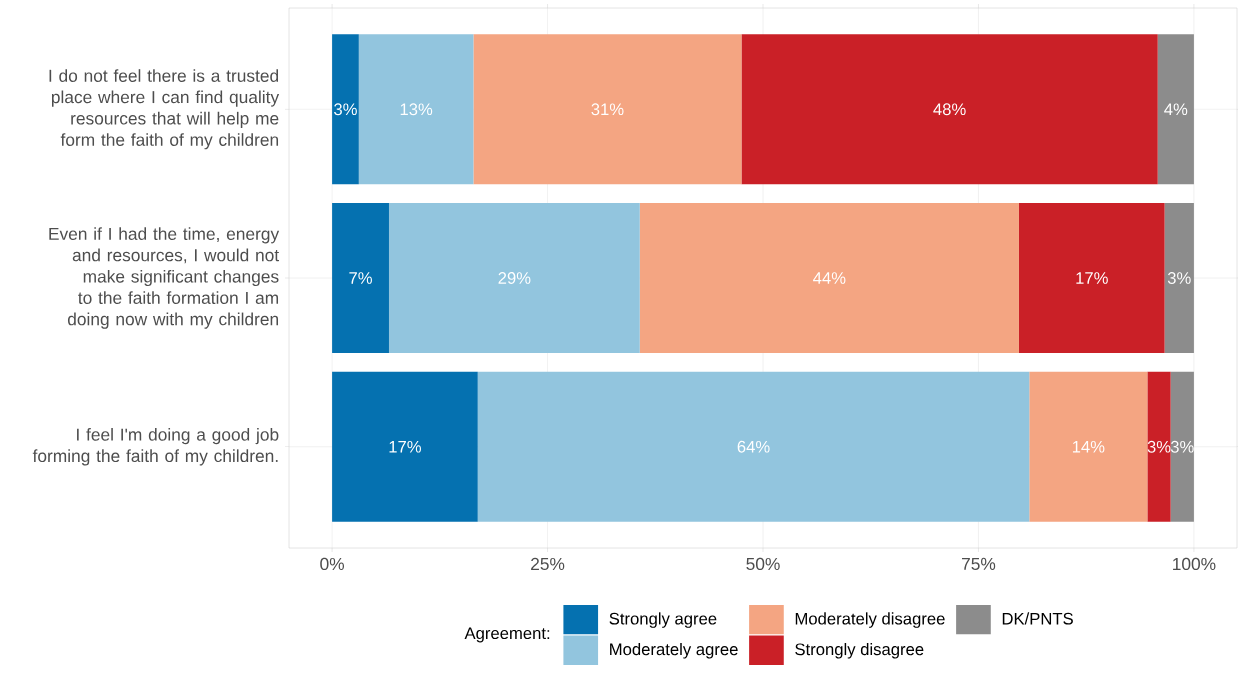  I want to click on x-tick-label: 50%, so click(763, 564).